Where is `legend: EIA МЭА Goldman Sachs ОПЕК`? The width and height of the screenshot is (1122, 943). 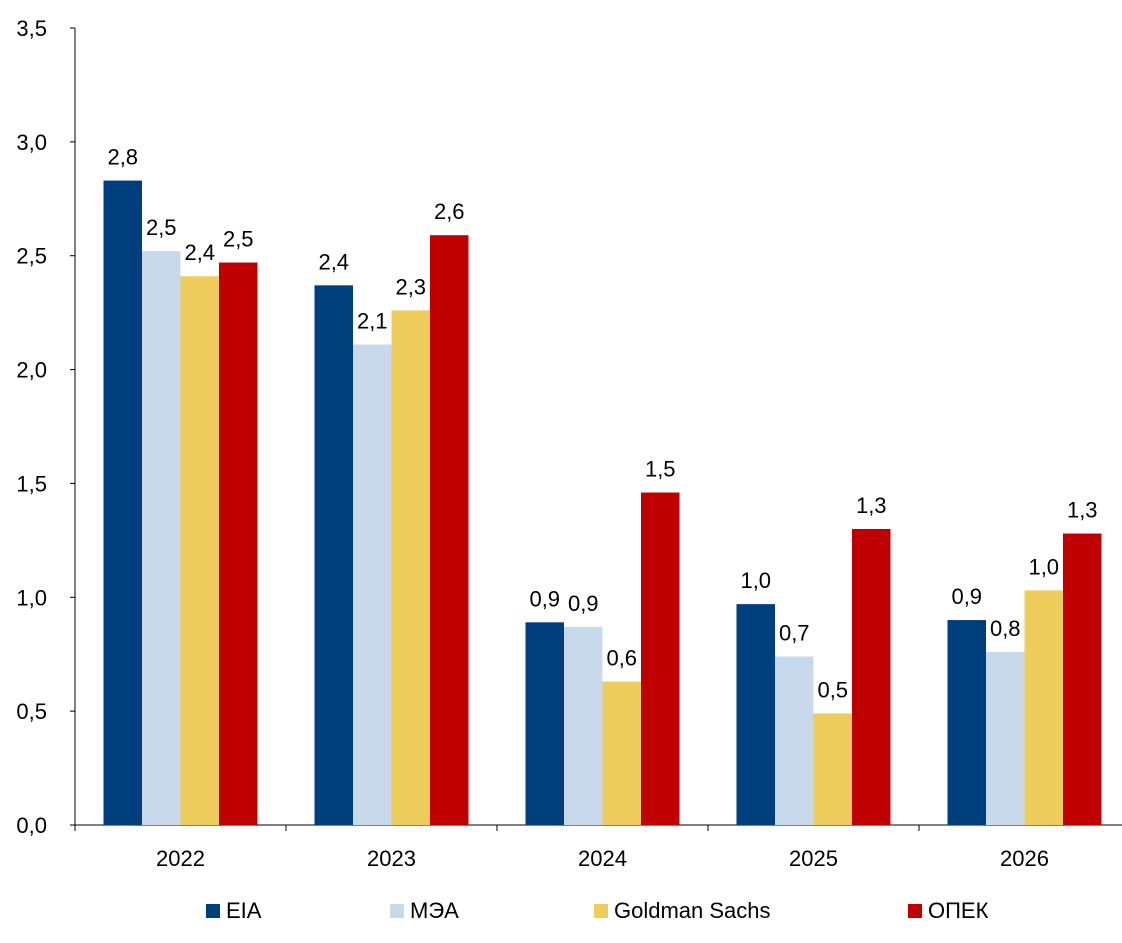
legend: EIA МЭА Goldman Sachs ОПЕК is located at coordinates (561, 916).